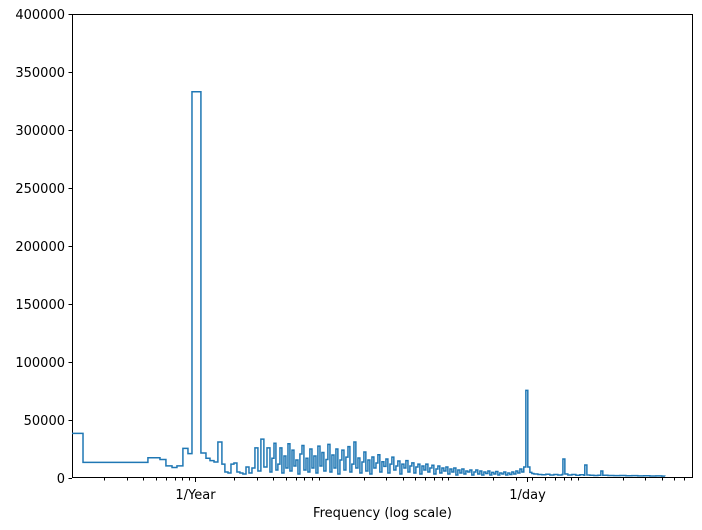  Describe the element at coordinates (40, 131) in the screenshot. I see `y-tick-label: 300000` at that location.